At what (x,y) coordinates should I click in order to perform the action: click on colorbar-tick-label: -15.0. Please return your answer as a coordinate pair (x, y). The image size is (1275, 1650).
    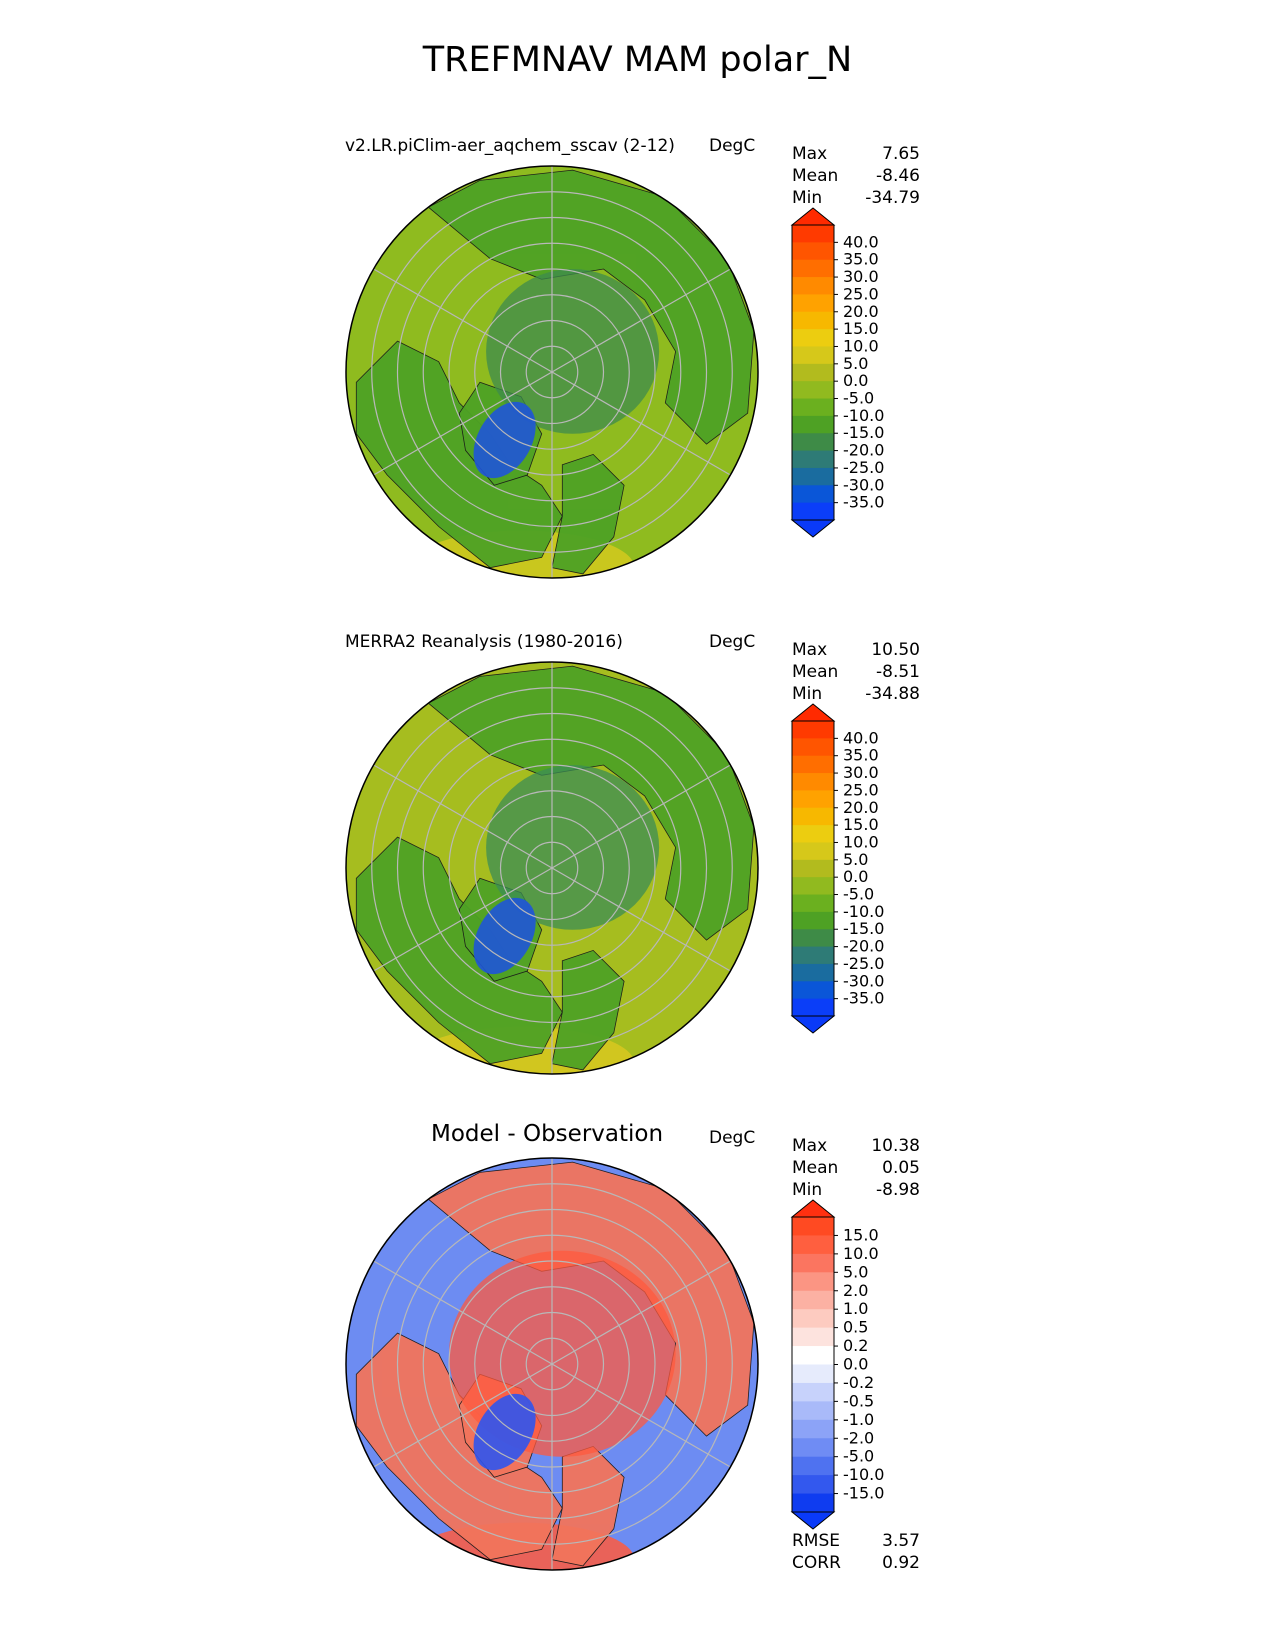
    Looking at the image, I should click on (863, 1493).